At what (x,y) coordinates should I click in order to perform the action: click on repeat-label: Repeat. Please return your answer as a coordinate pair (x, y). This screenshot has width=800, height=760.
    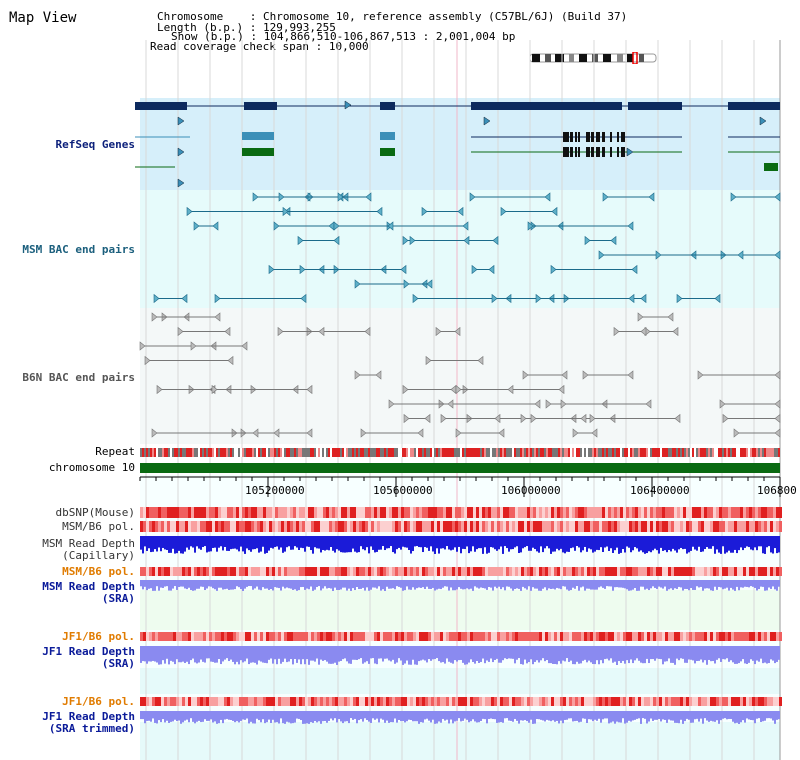
    Looking at the image, I should click on (115, 451).